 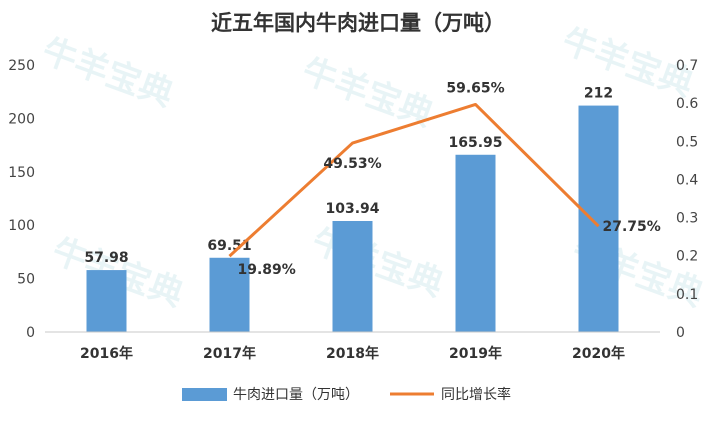 I want to click on right-y-tick-label: 0, so click(x=680, y=333).